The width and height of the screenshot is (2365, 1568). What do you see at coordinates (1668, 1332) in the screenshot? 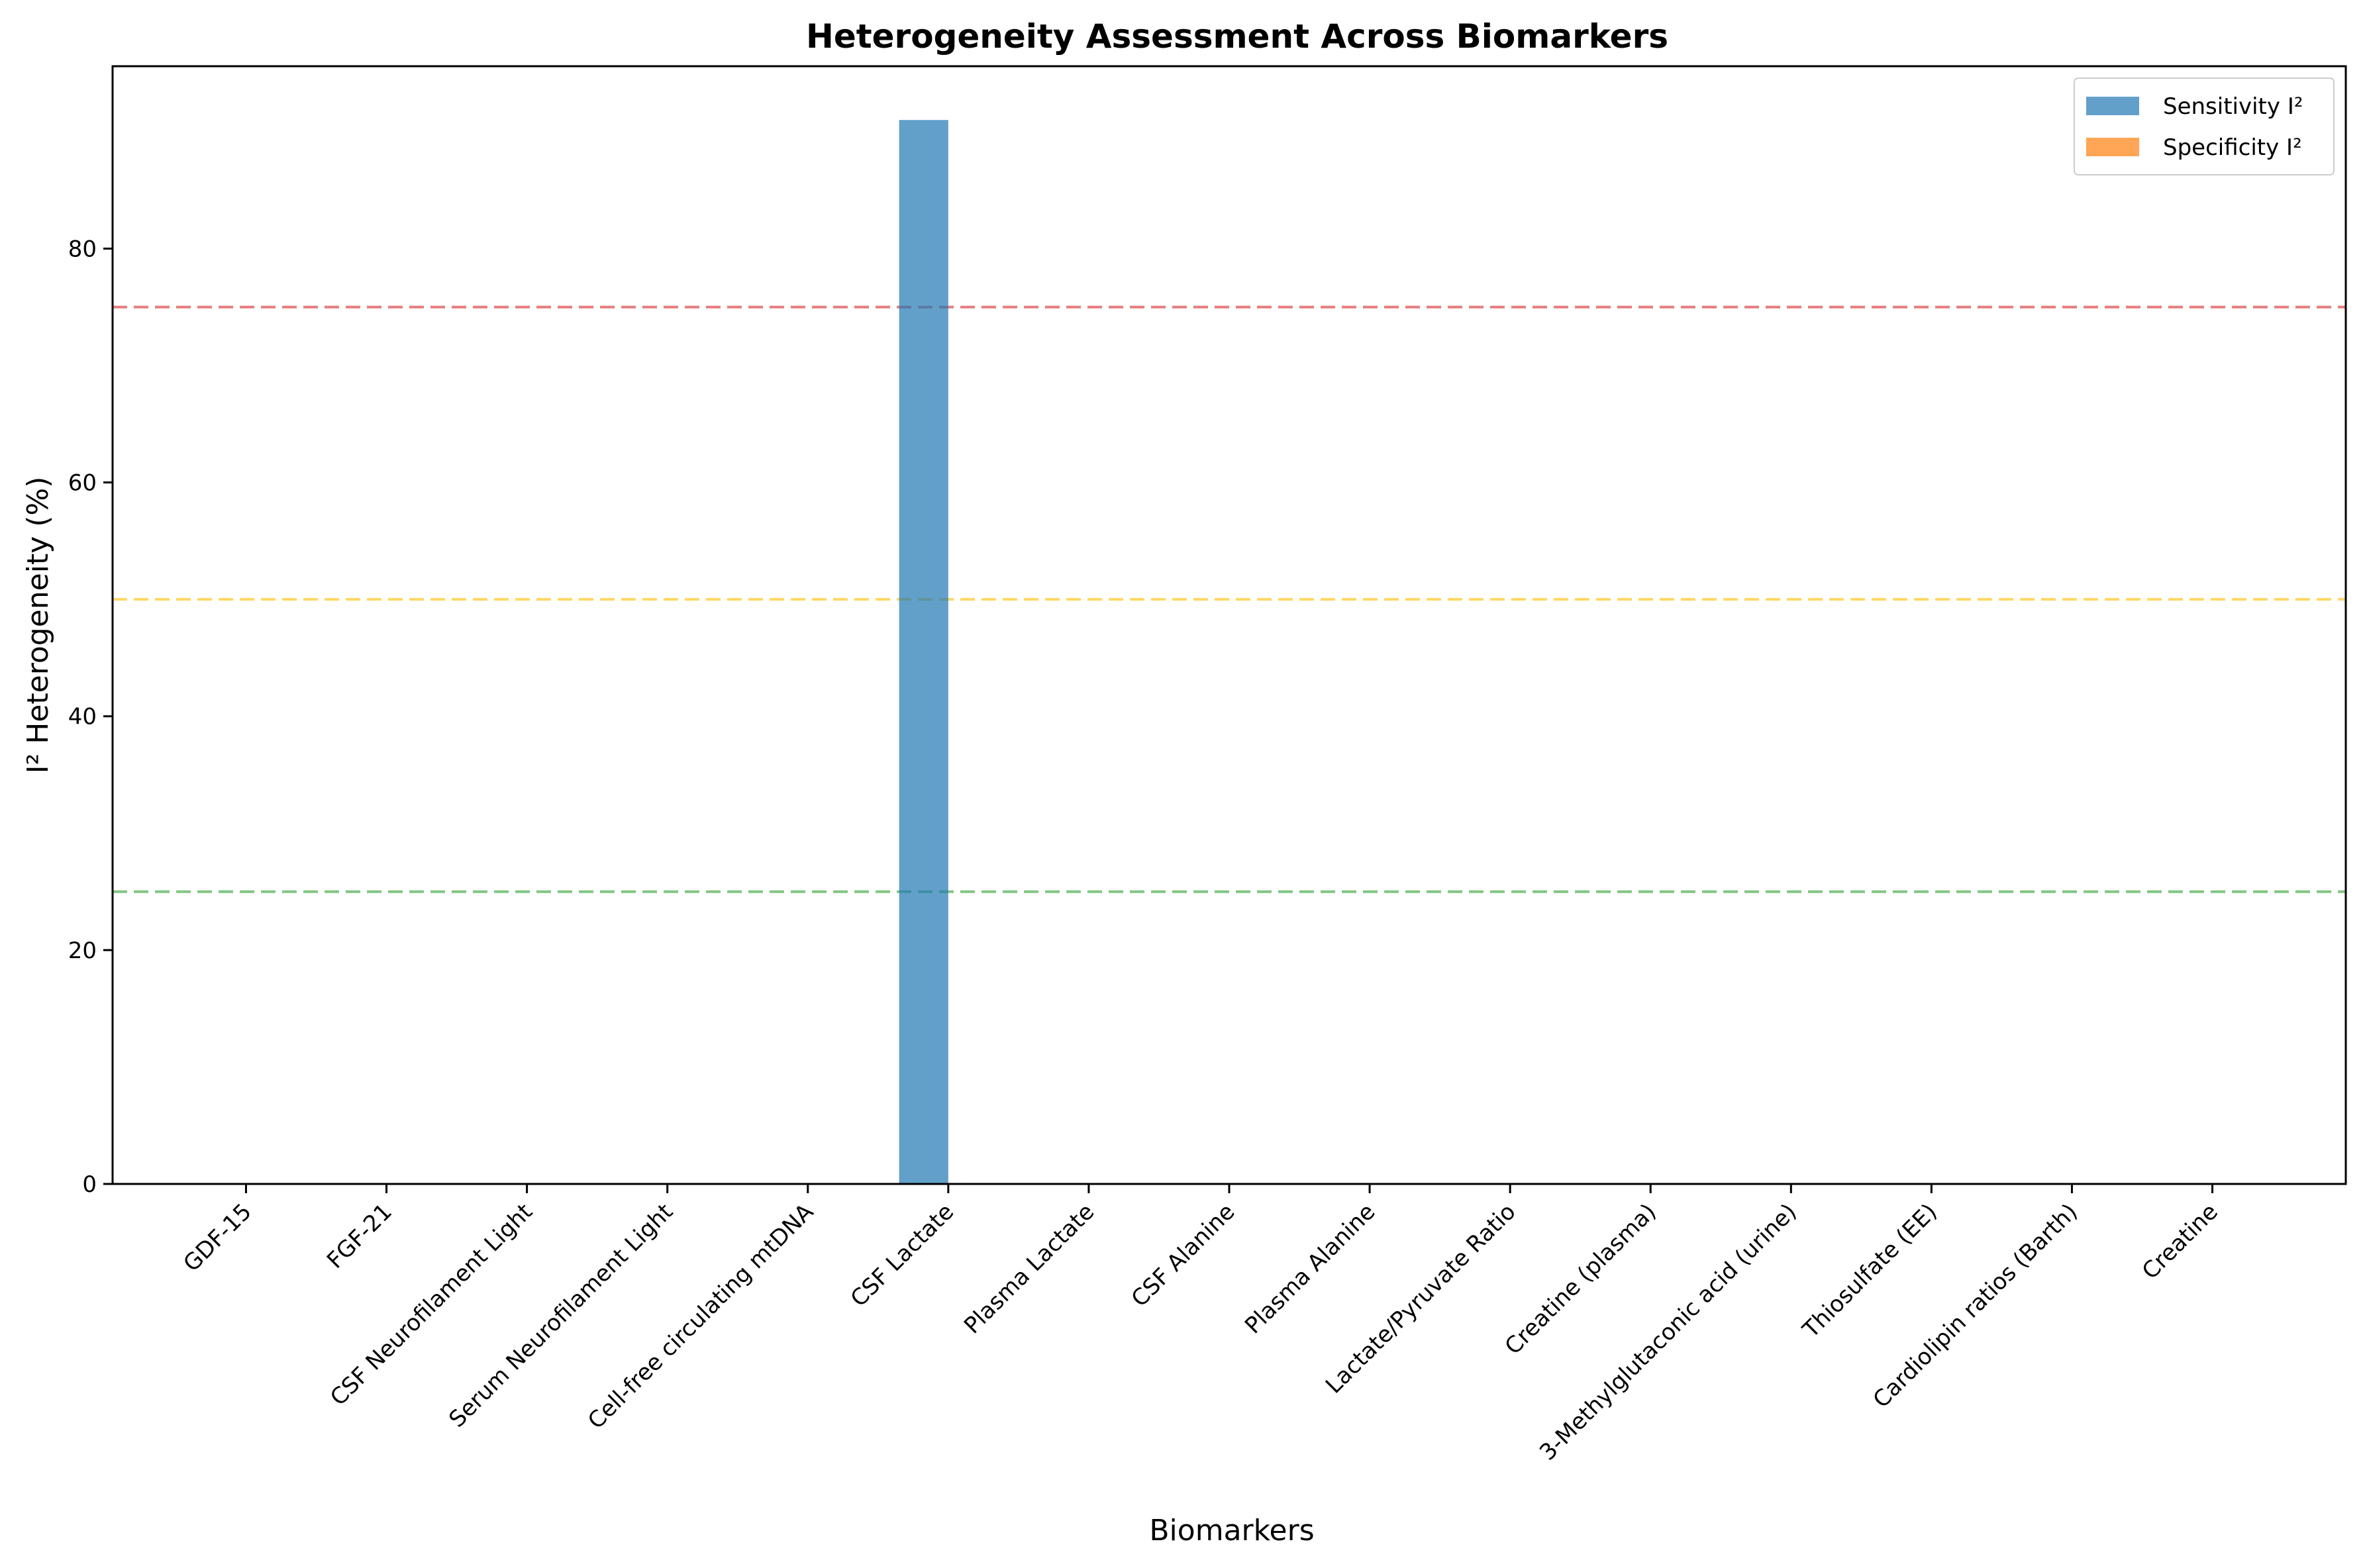
I see `x-tick-label: 3-Methylglutaconic acid (urine)` at bounding box center [1668, 1332].